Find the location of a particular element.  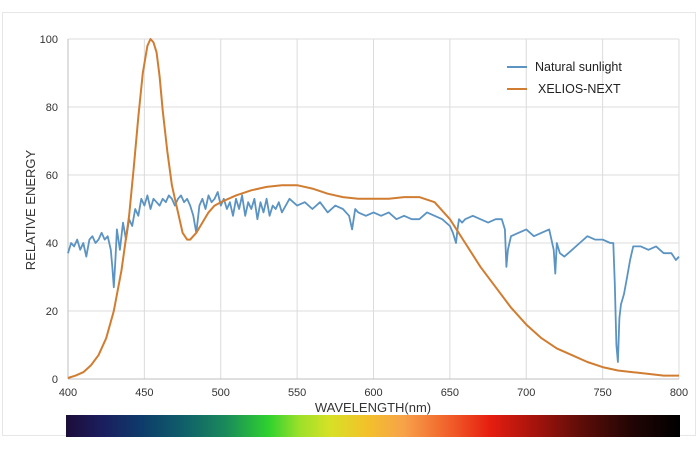

legend-entry-xelios: XELIOS-NEXT is located at coordinates (564, 89).